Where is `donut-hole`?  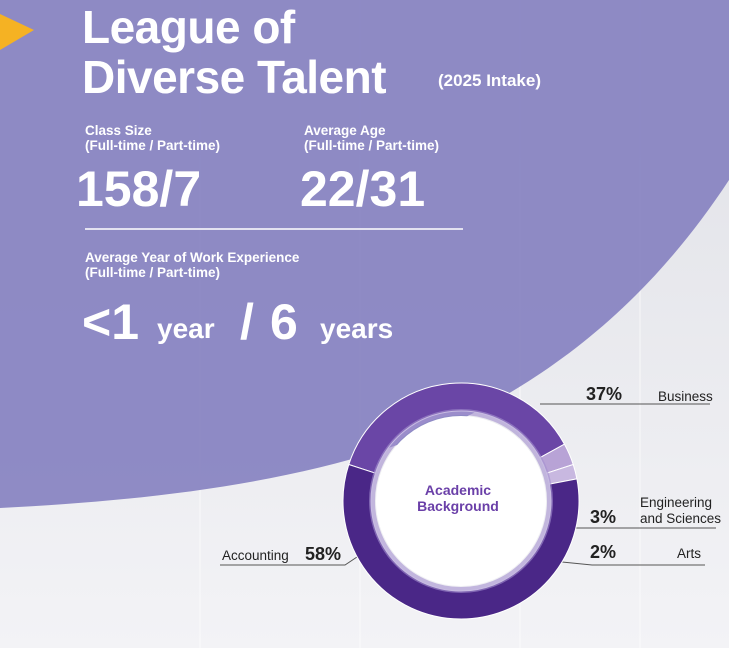
donut-hole is located at coordinates (461, 501).